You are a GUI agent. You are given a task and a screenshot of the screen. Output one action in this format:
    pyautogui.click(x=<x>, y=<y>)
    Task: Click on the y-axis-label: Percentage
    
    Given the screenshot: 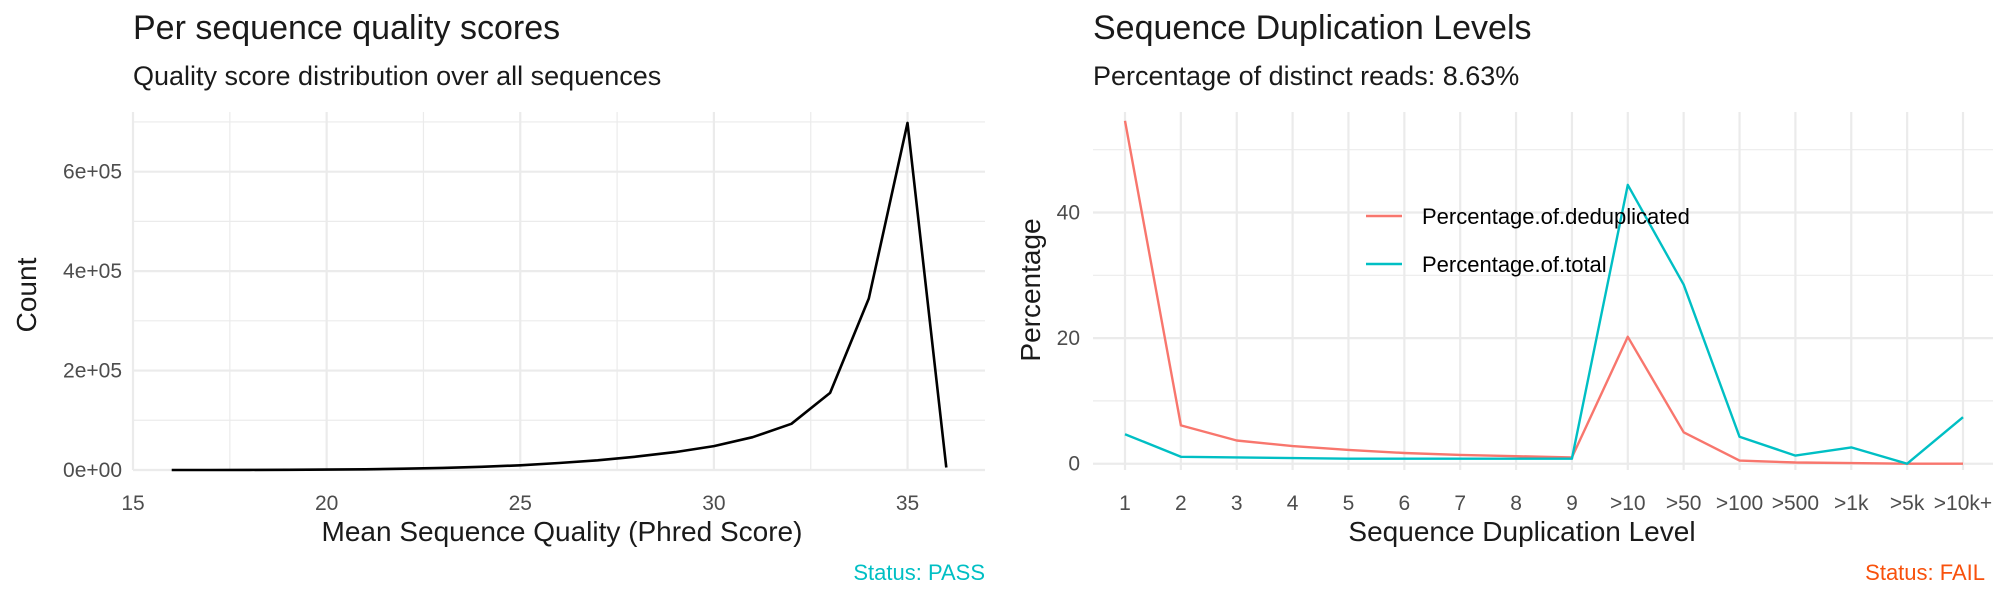 What is the action you would take?
    pyautogui.click(x=1030, y=289)
    